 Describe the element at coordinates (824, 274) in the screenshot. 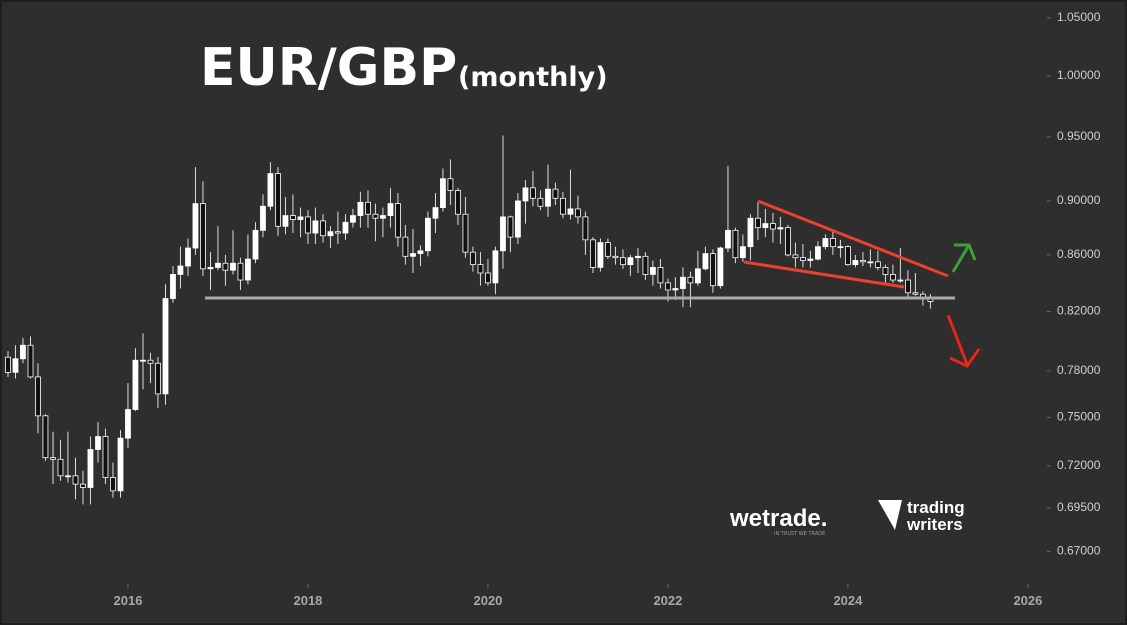

I see `wedge-lower` at that location.